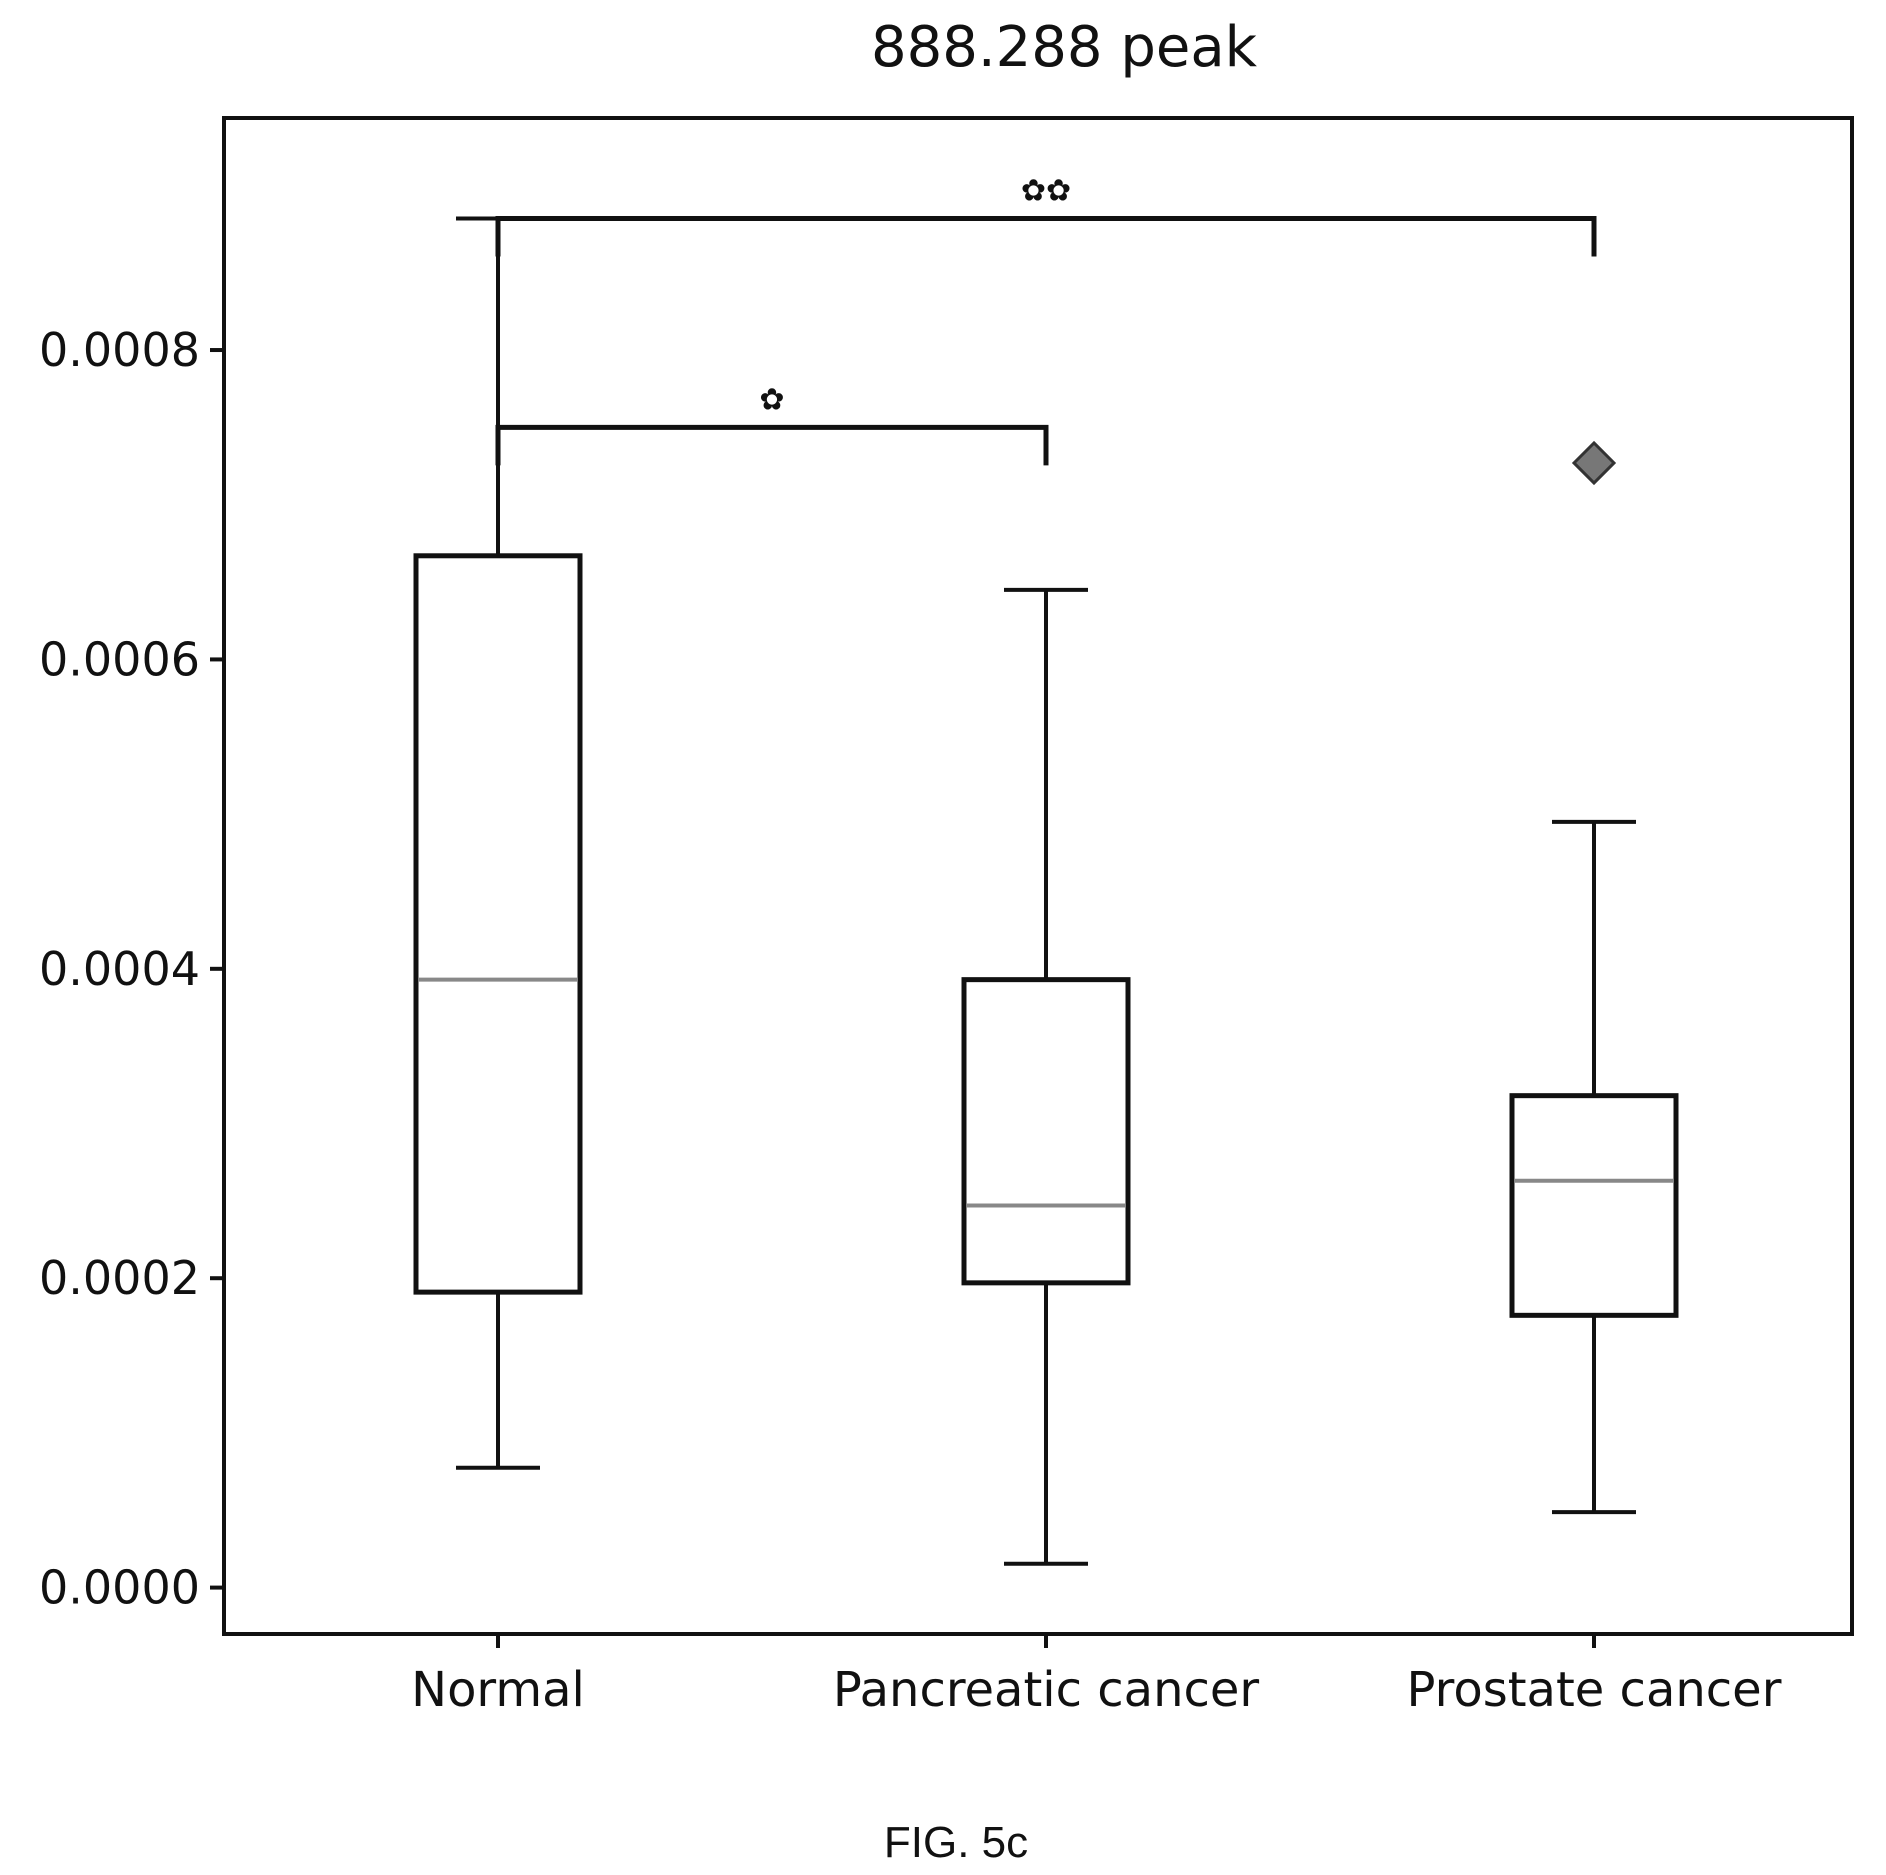 The image size is (1886, 1875). Describe the element at coordinates (119, 659) in the screenshot. I see `y-tick-label: 0.0006` at that location.